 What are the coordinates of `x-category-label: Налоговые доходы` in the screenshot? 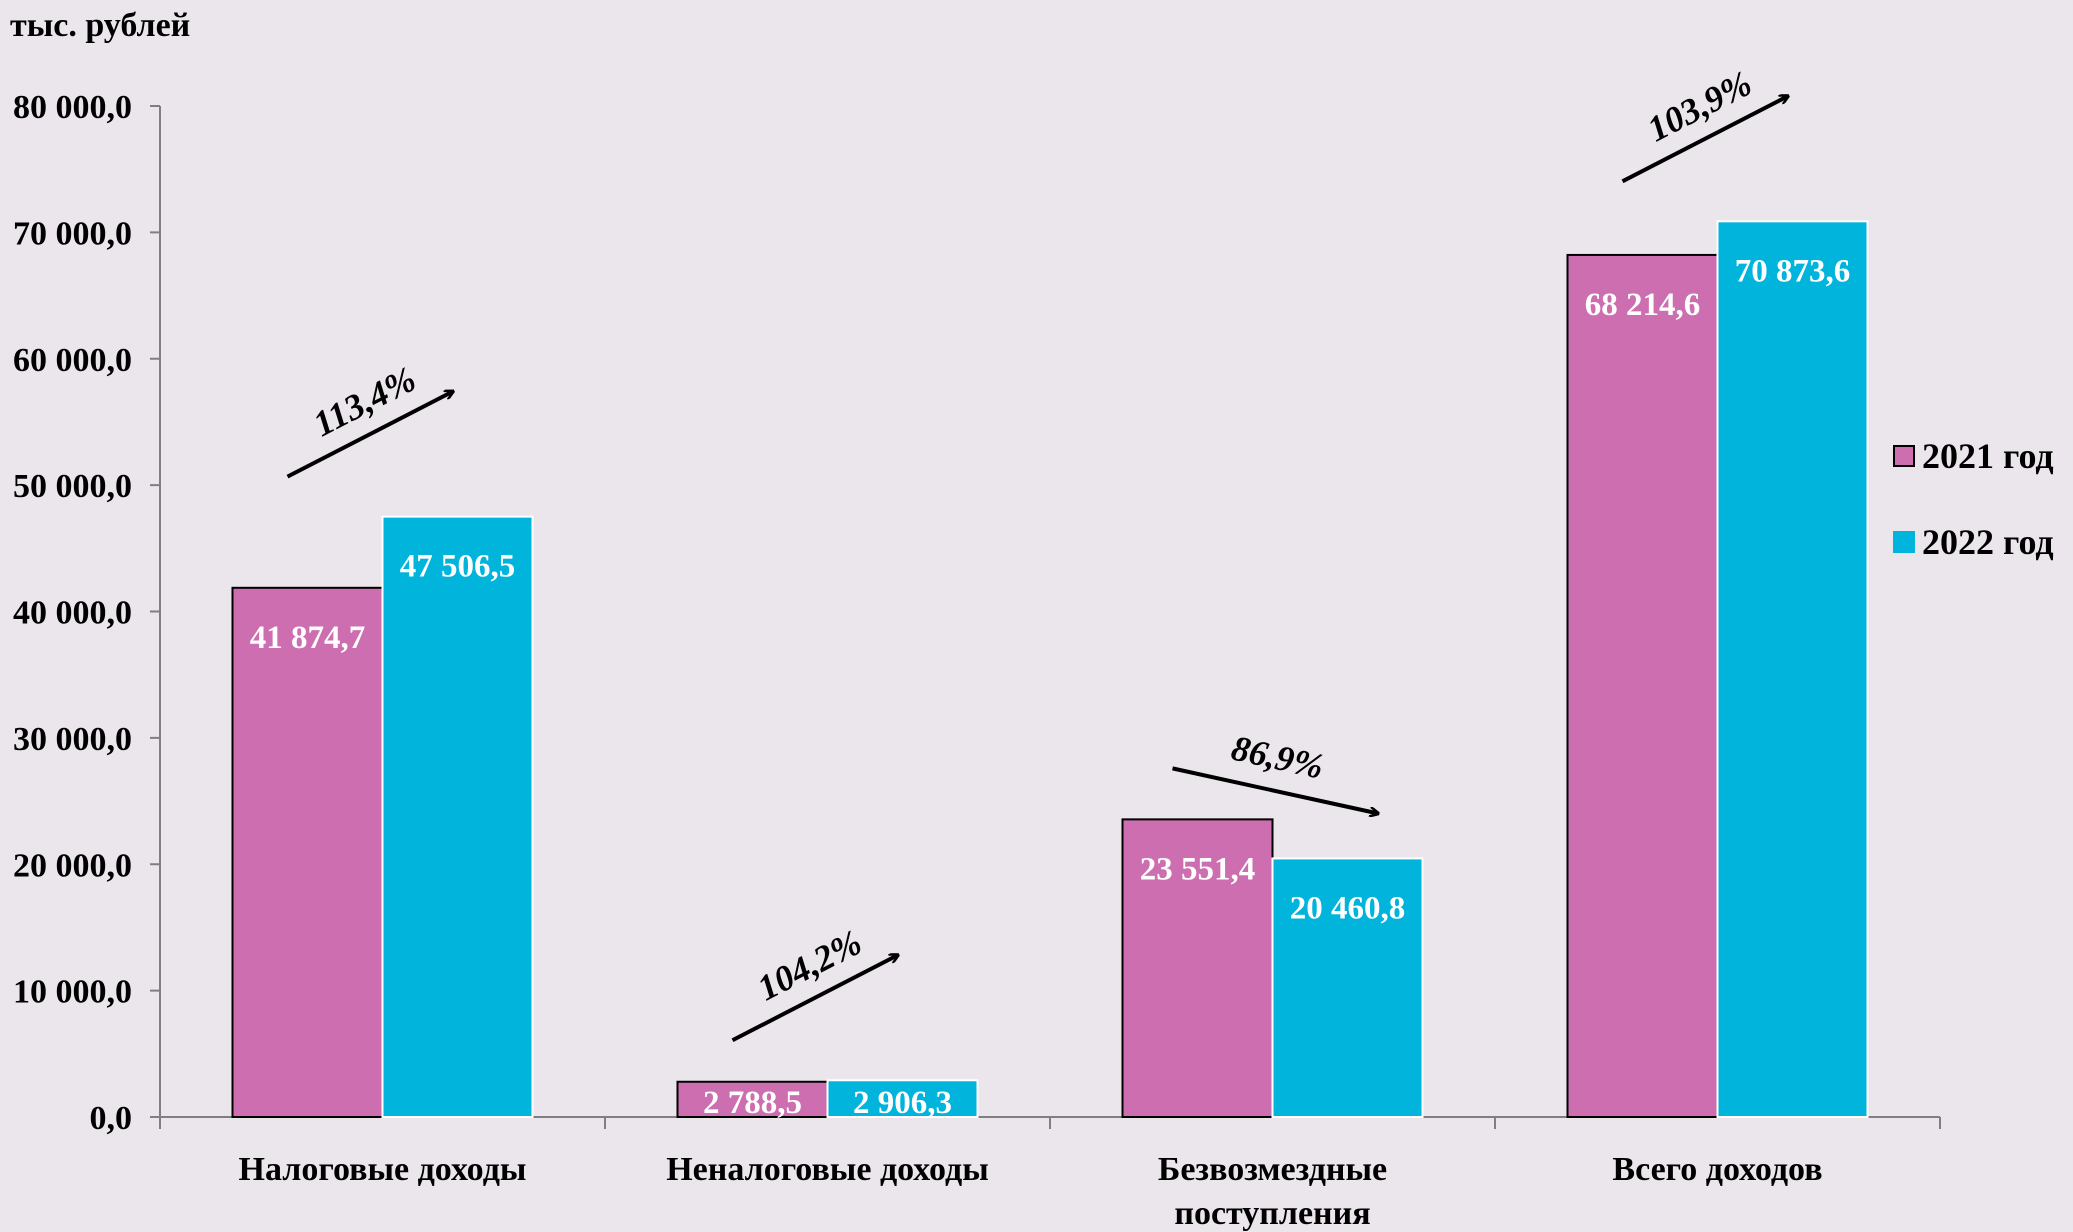 It's located at (383, 1169).